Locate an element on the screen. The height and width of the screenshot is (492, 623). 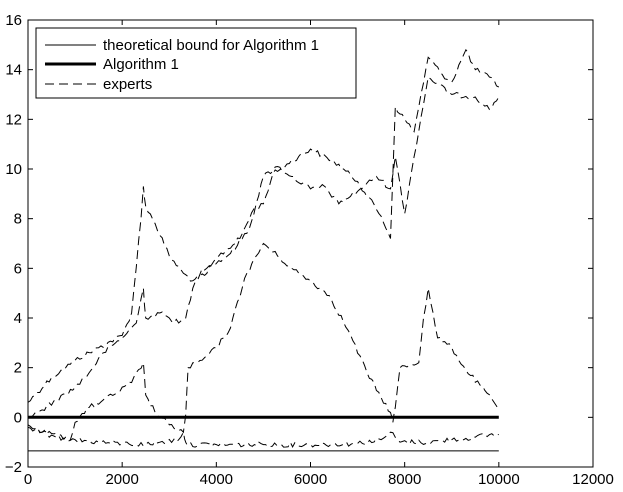
legend-label-bound: theoretical bound for Algorithm 1 is located at coordinates (211, 45).